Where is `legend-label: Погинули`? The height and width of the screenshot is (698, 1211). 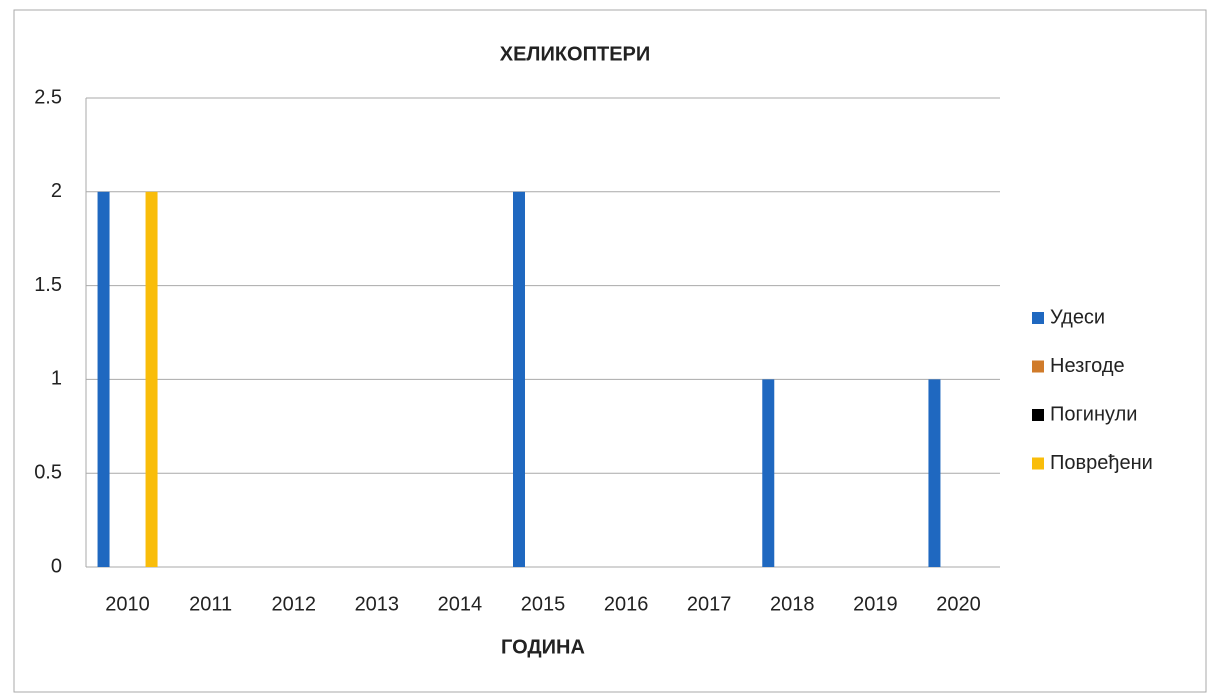 legend-label: Погинули is located at coordinates (1093, 414).